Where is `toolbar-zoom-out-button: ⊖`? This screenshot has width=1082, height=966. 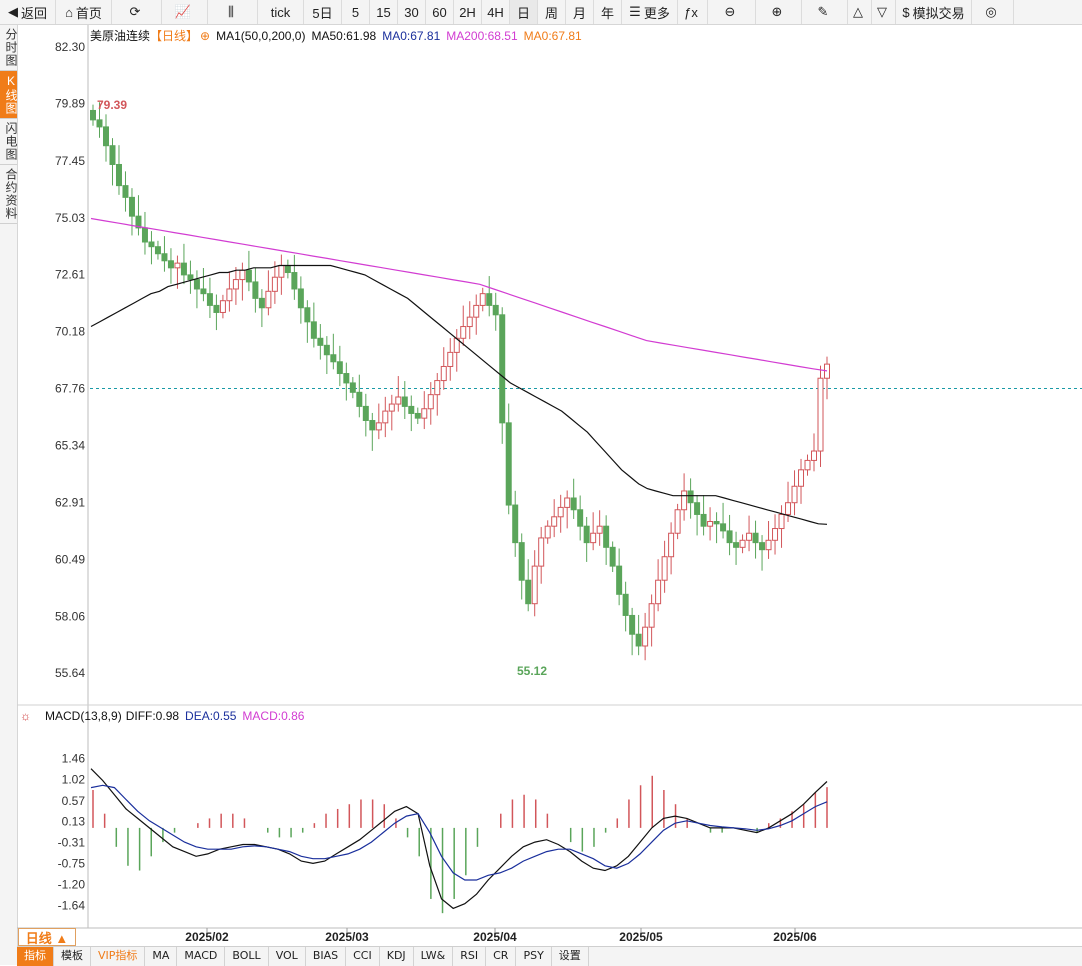 toolbar-zoom-out-button: ⊖ is located at coordinates (732, 12).